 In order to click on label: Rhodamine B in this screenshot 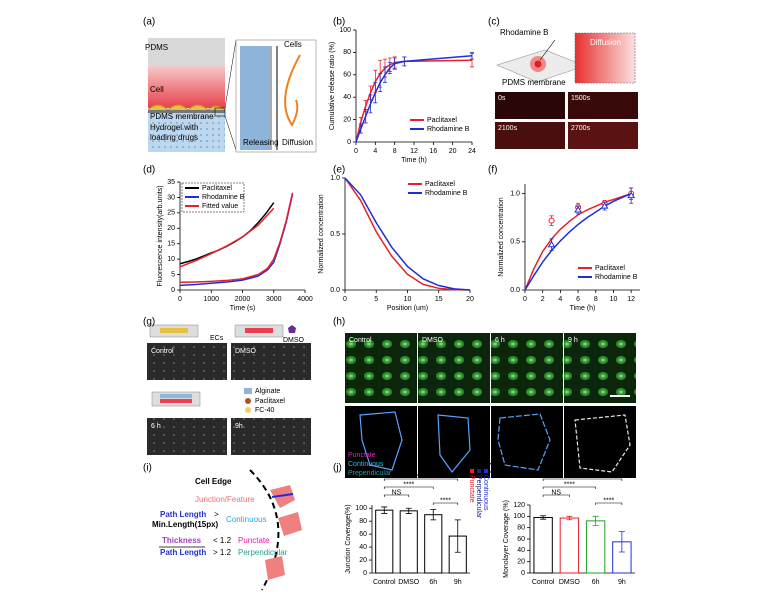, I will do `click(524, 32)`.